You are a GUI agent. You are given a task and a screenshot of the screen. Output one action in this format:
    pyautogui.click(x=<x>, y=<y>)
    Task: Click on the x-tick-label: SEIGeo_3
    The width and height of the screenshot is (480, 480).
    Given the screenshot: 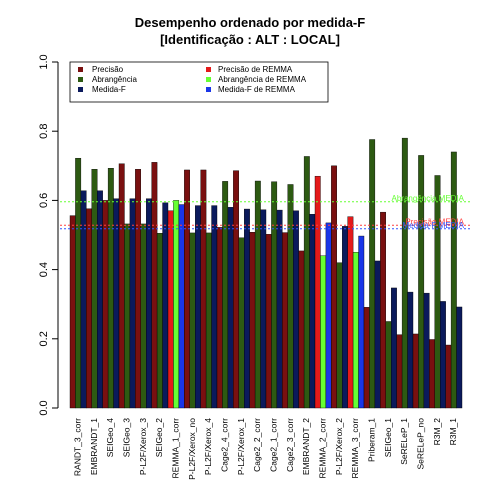 What is the action you would take?
    pyautogui.click(x=126, y=437)
    